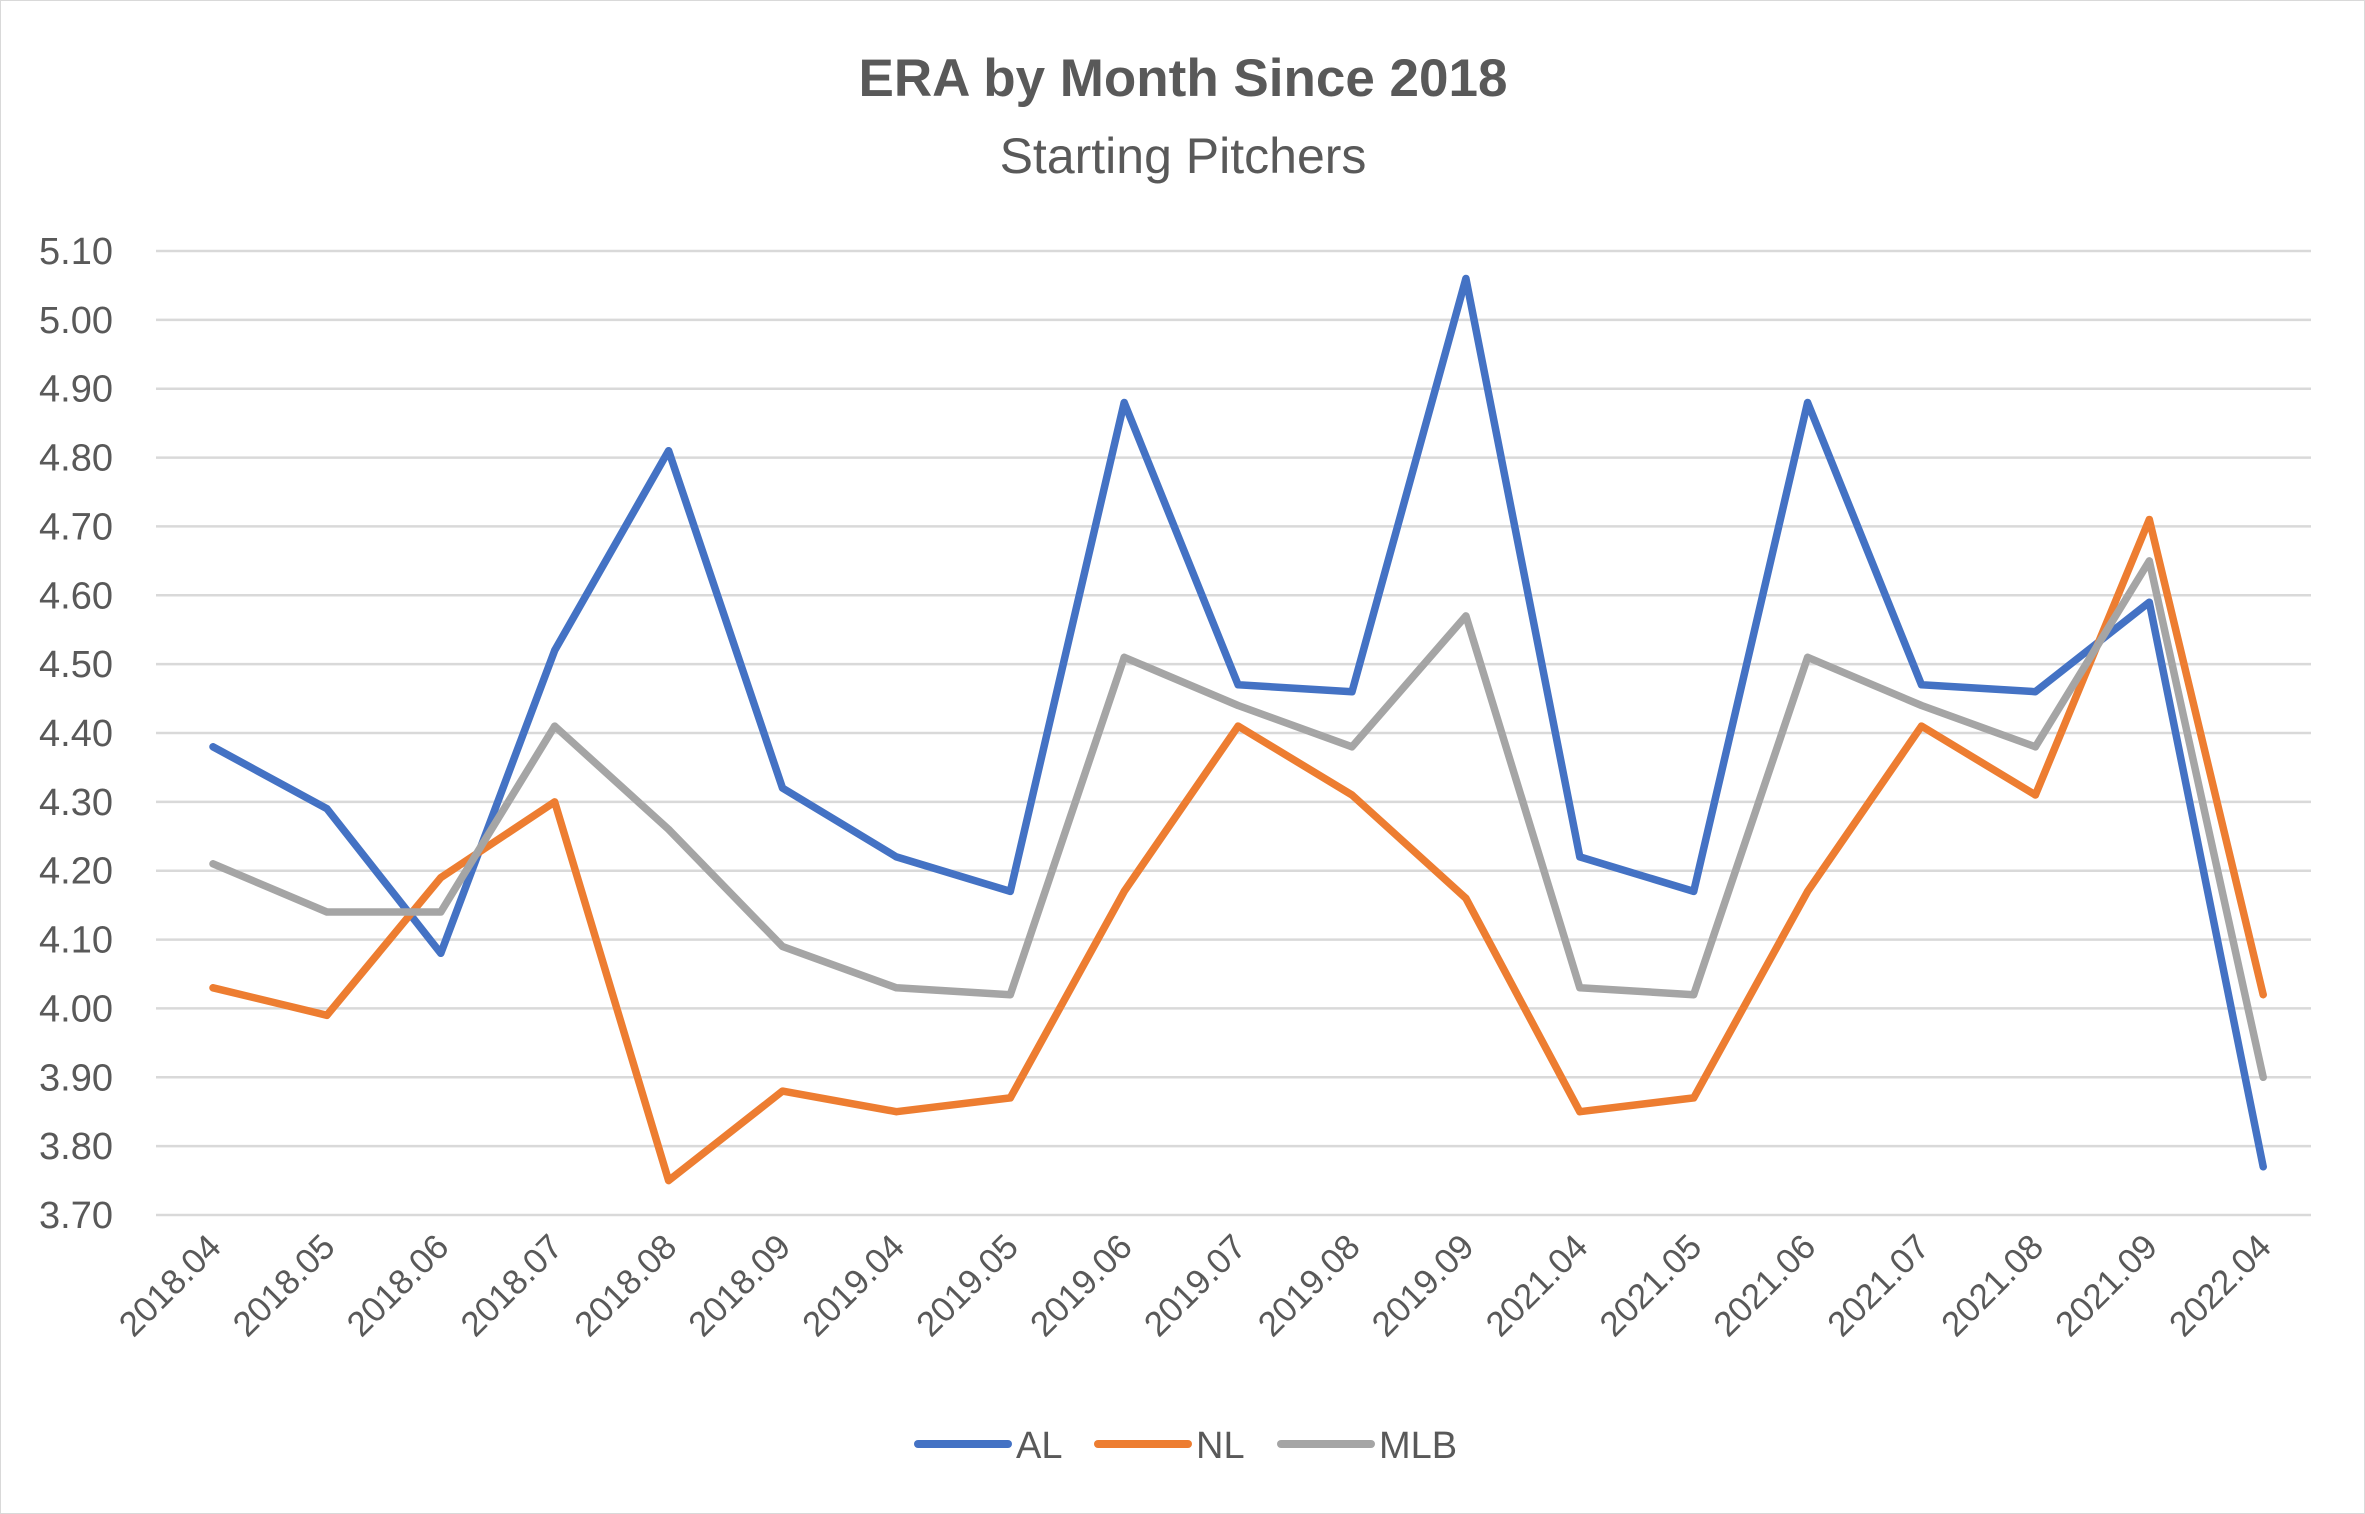 This screenshot has width=2365, height=1514. I want to click on y-tick-label: 4.90, so click(76, 390).